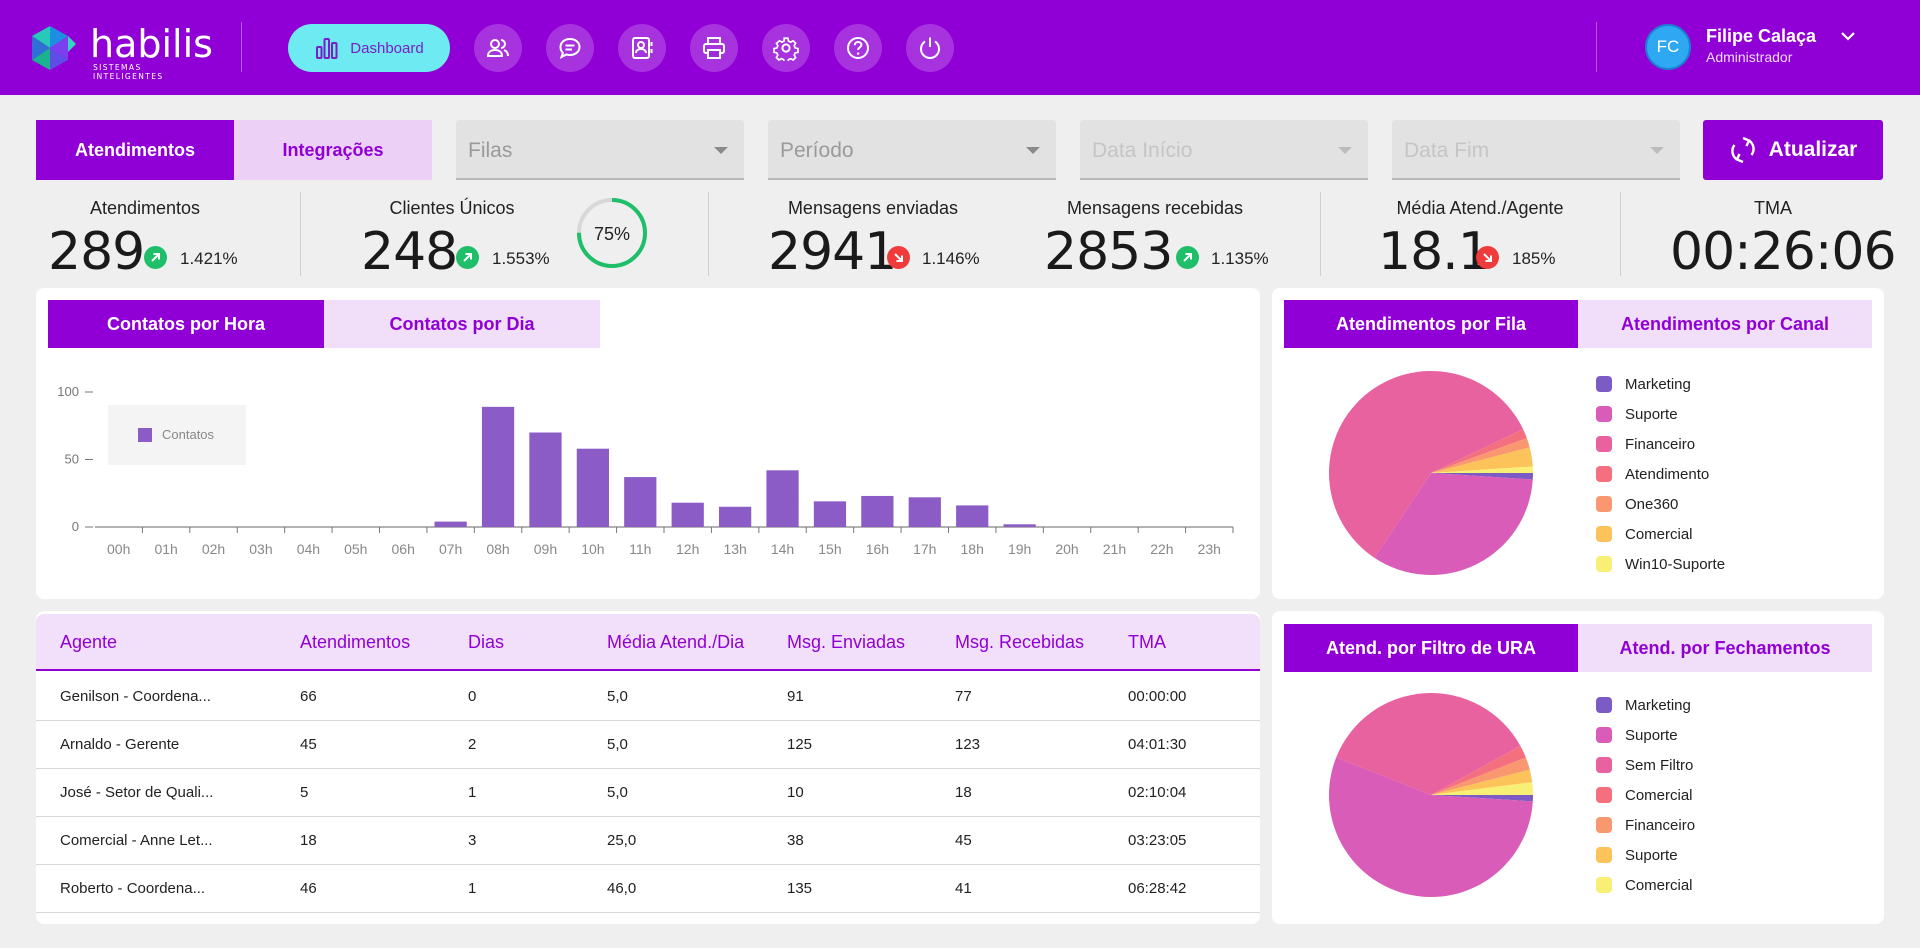 The width and height of the screenshot is (1920, 948). Describe the element at coordinates (355, 642) in the screenshot. I see `col-atendimentos: Atendimentos` at that location.